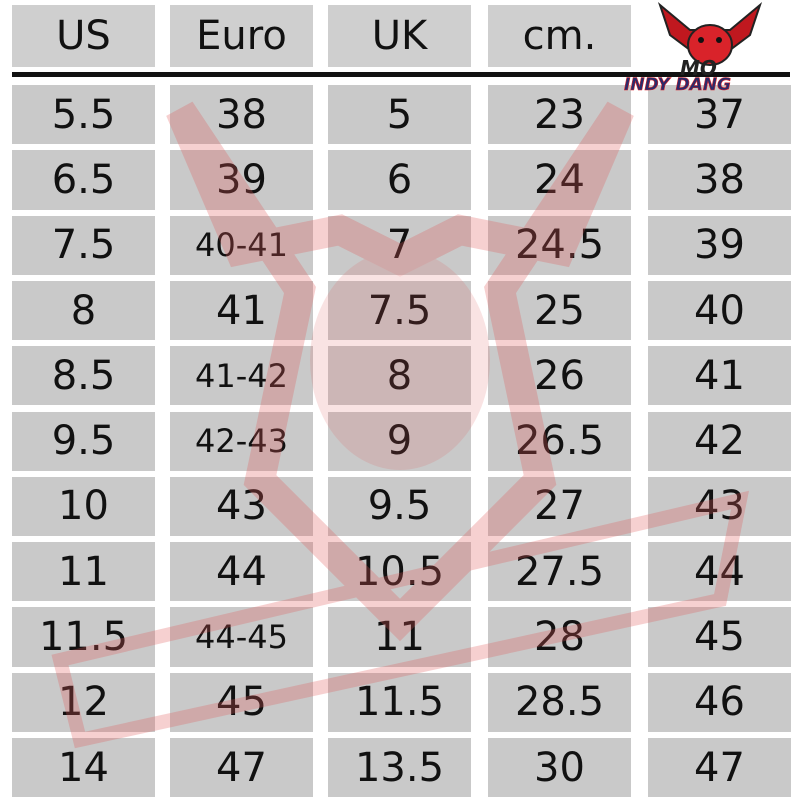 This screenshot has height=800, width=800. Describe the element at coordinates (559, 768) in the screenshot. I see `table-cell: 30` at that location.